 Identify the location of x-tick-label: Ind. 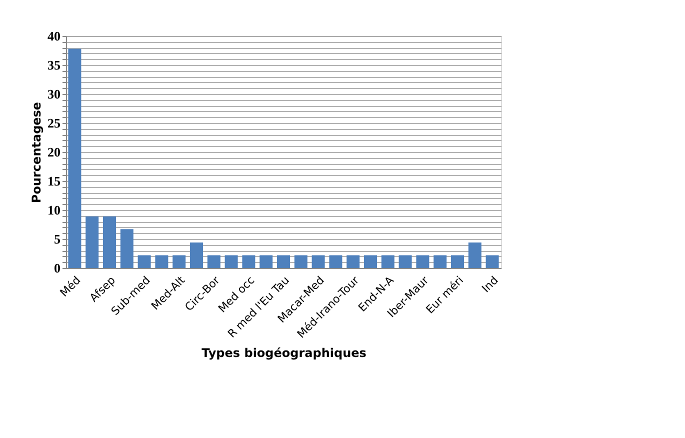
(490, 285).